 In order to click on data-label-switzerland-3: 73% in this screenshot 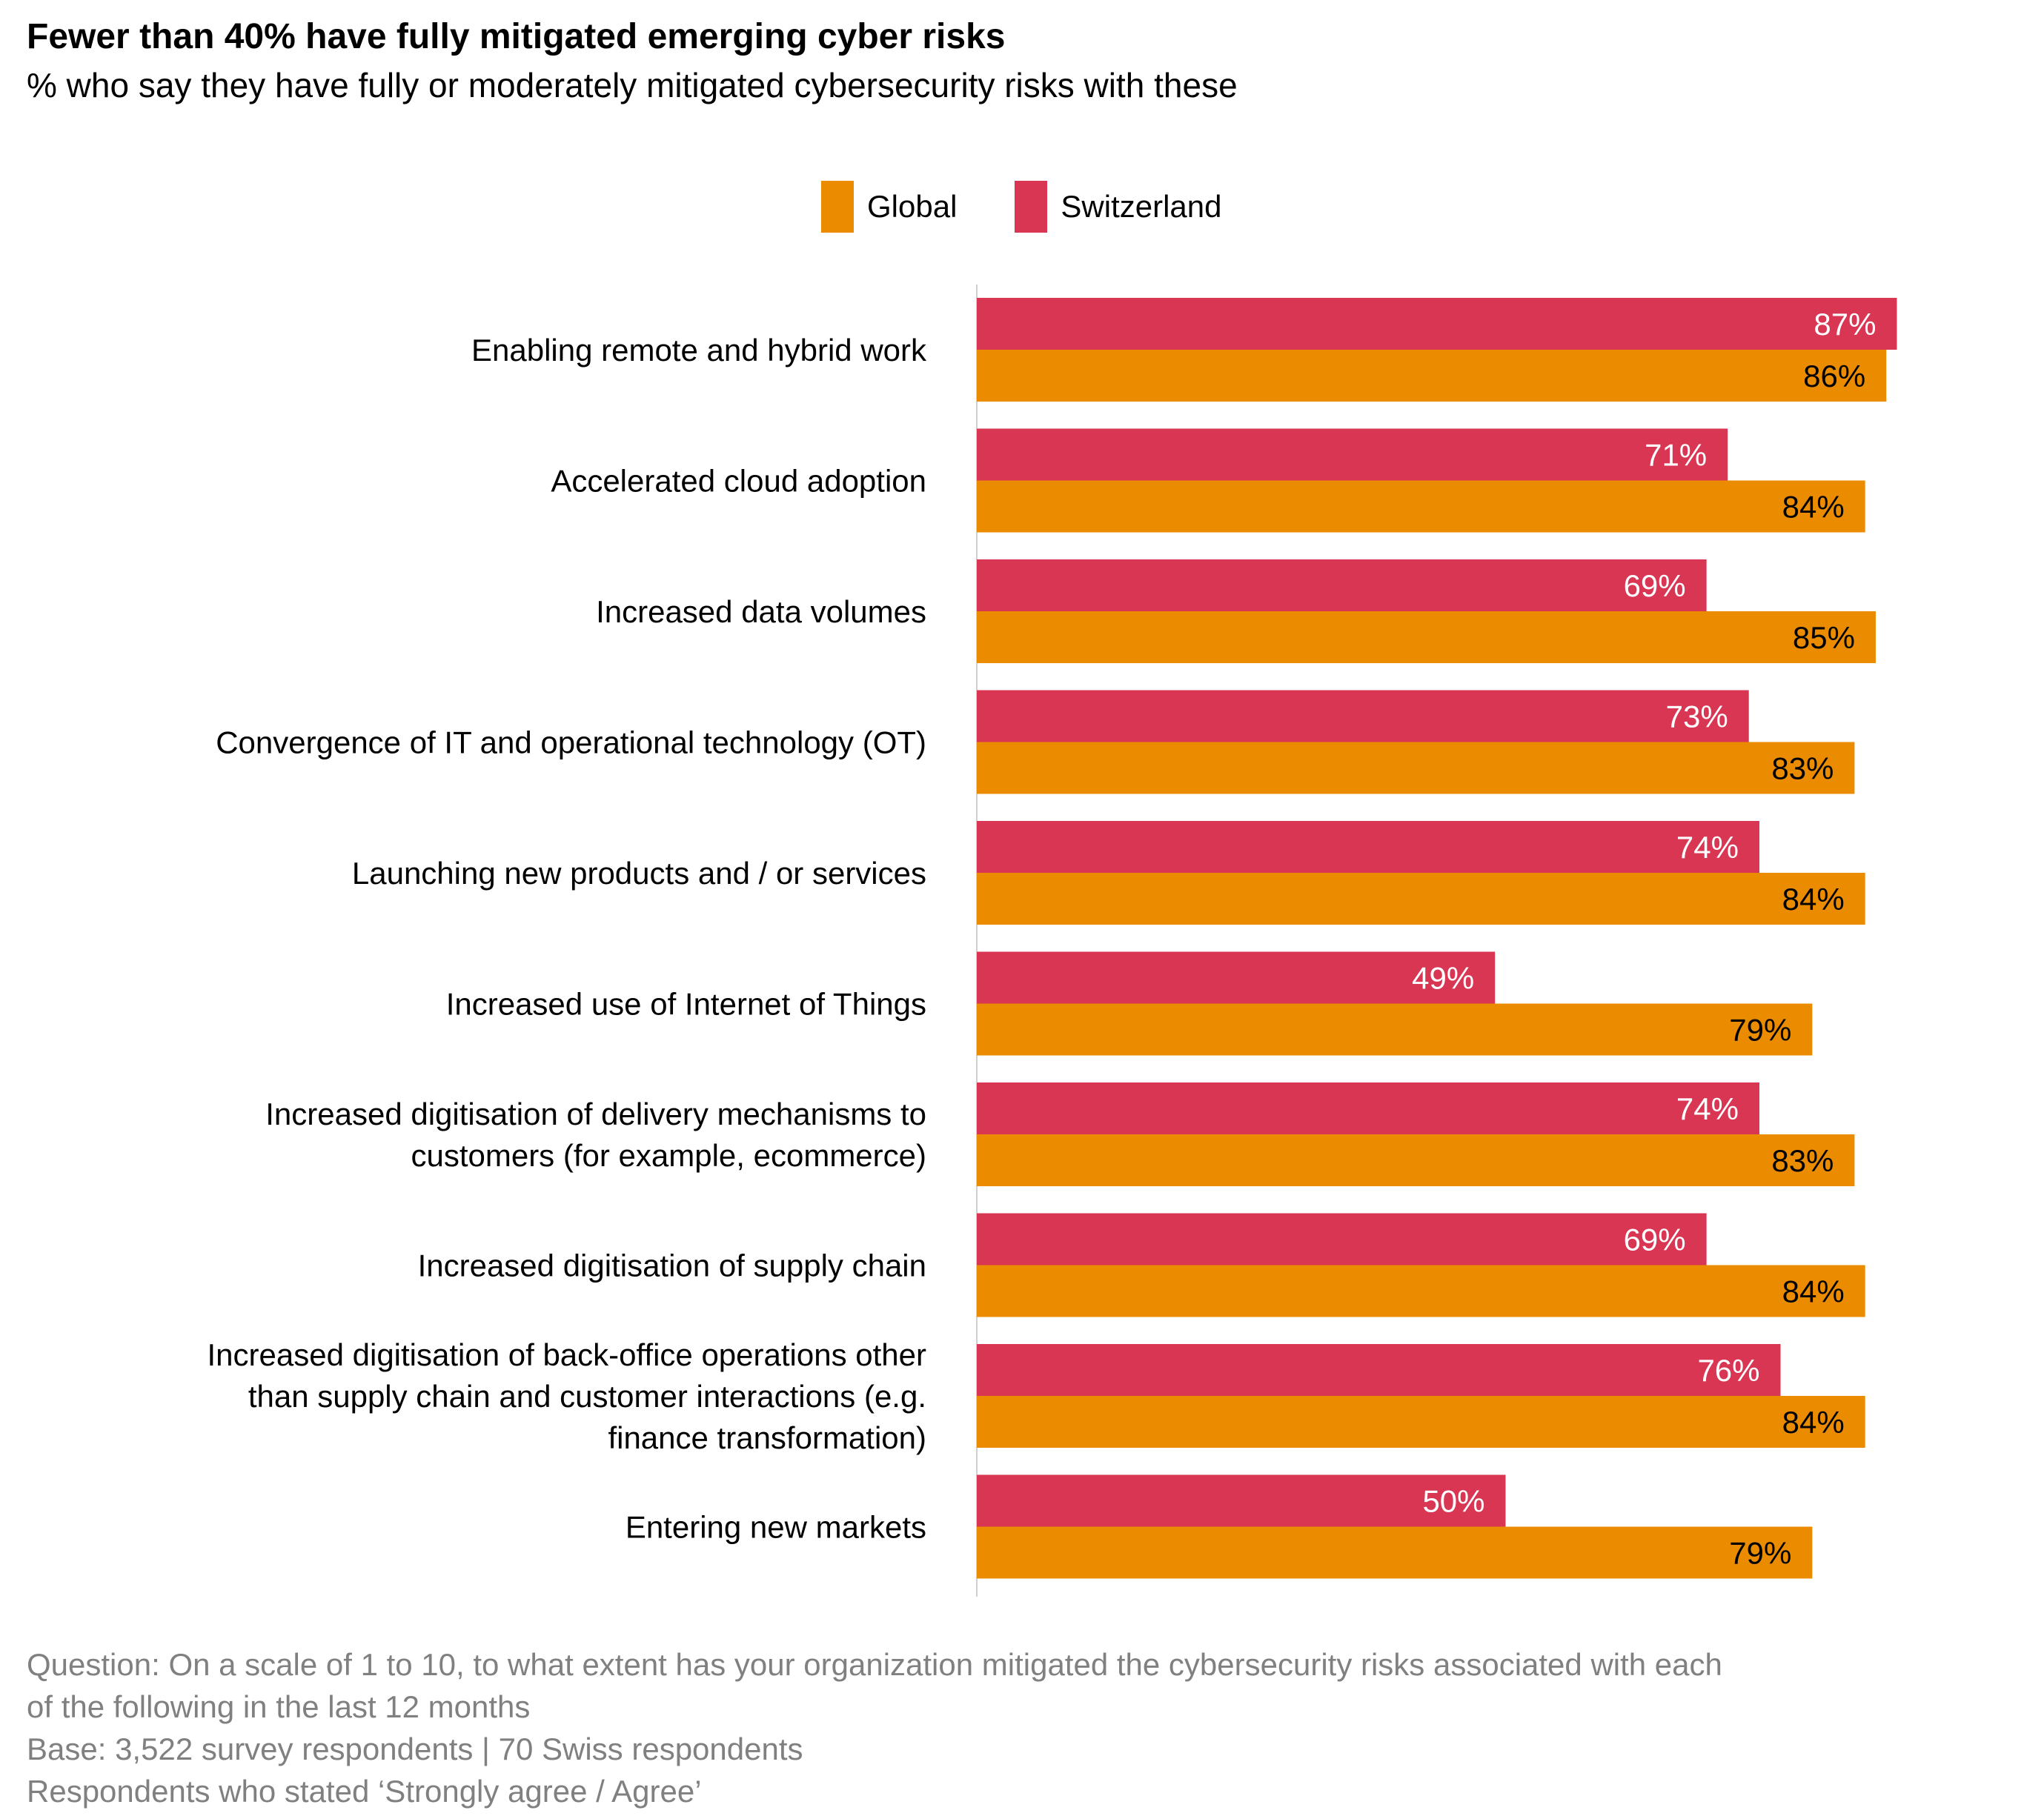, I will do `click(1697, 716)`.